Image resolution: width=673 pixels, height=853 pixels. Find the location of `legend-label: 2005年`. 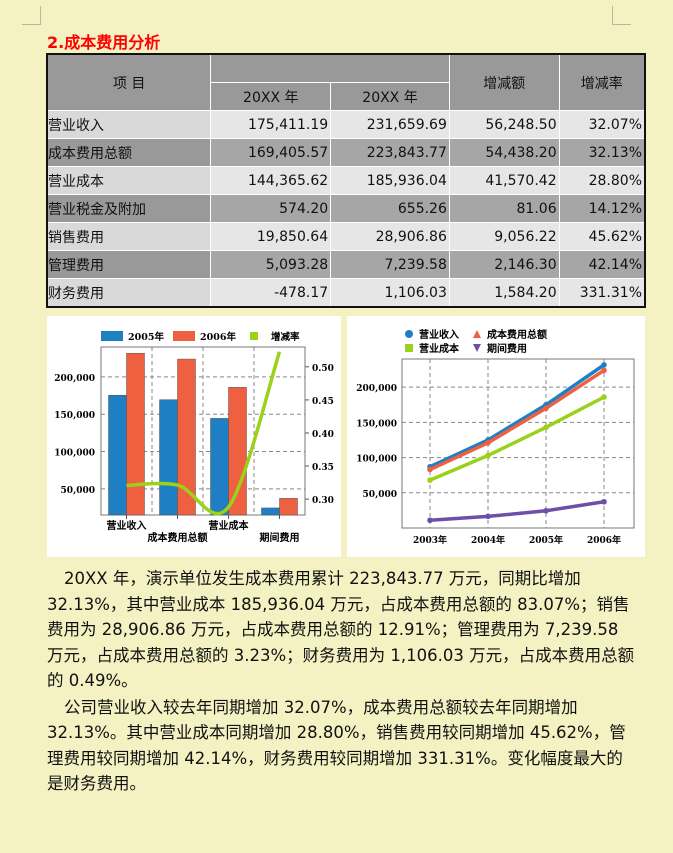

legend-label: 2005年 is located at coordinates (146, 337).